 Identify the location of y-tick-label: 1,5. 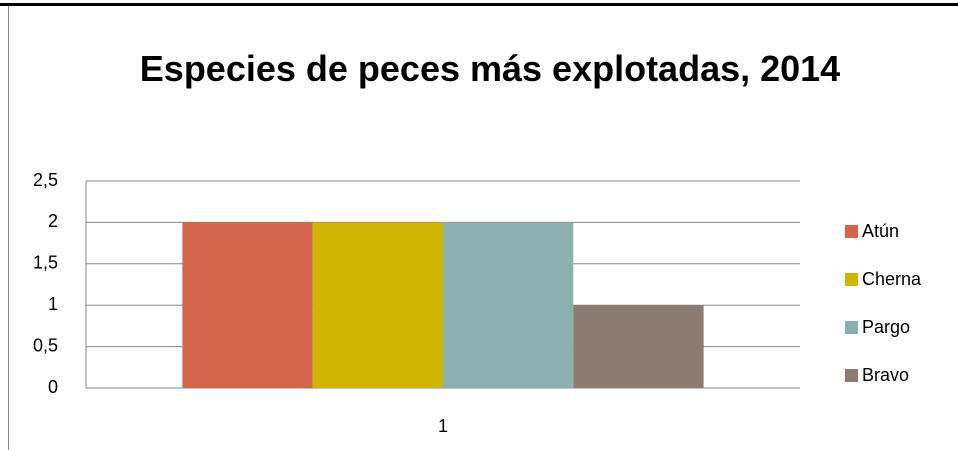
(45, 263).